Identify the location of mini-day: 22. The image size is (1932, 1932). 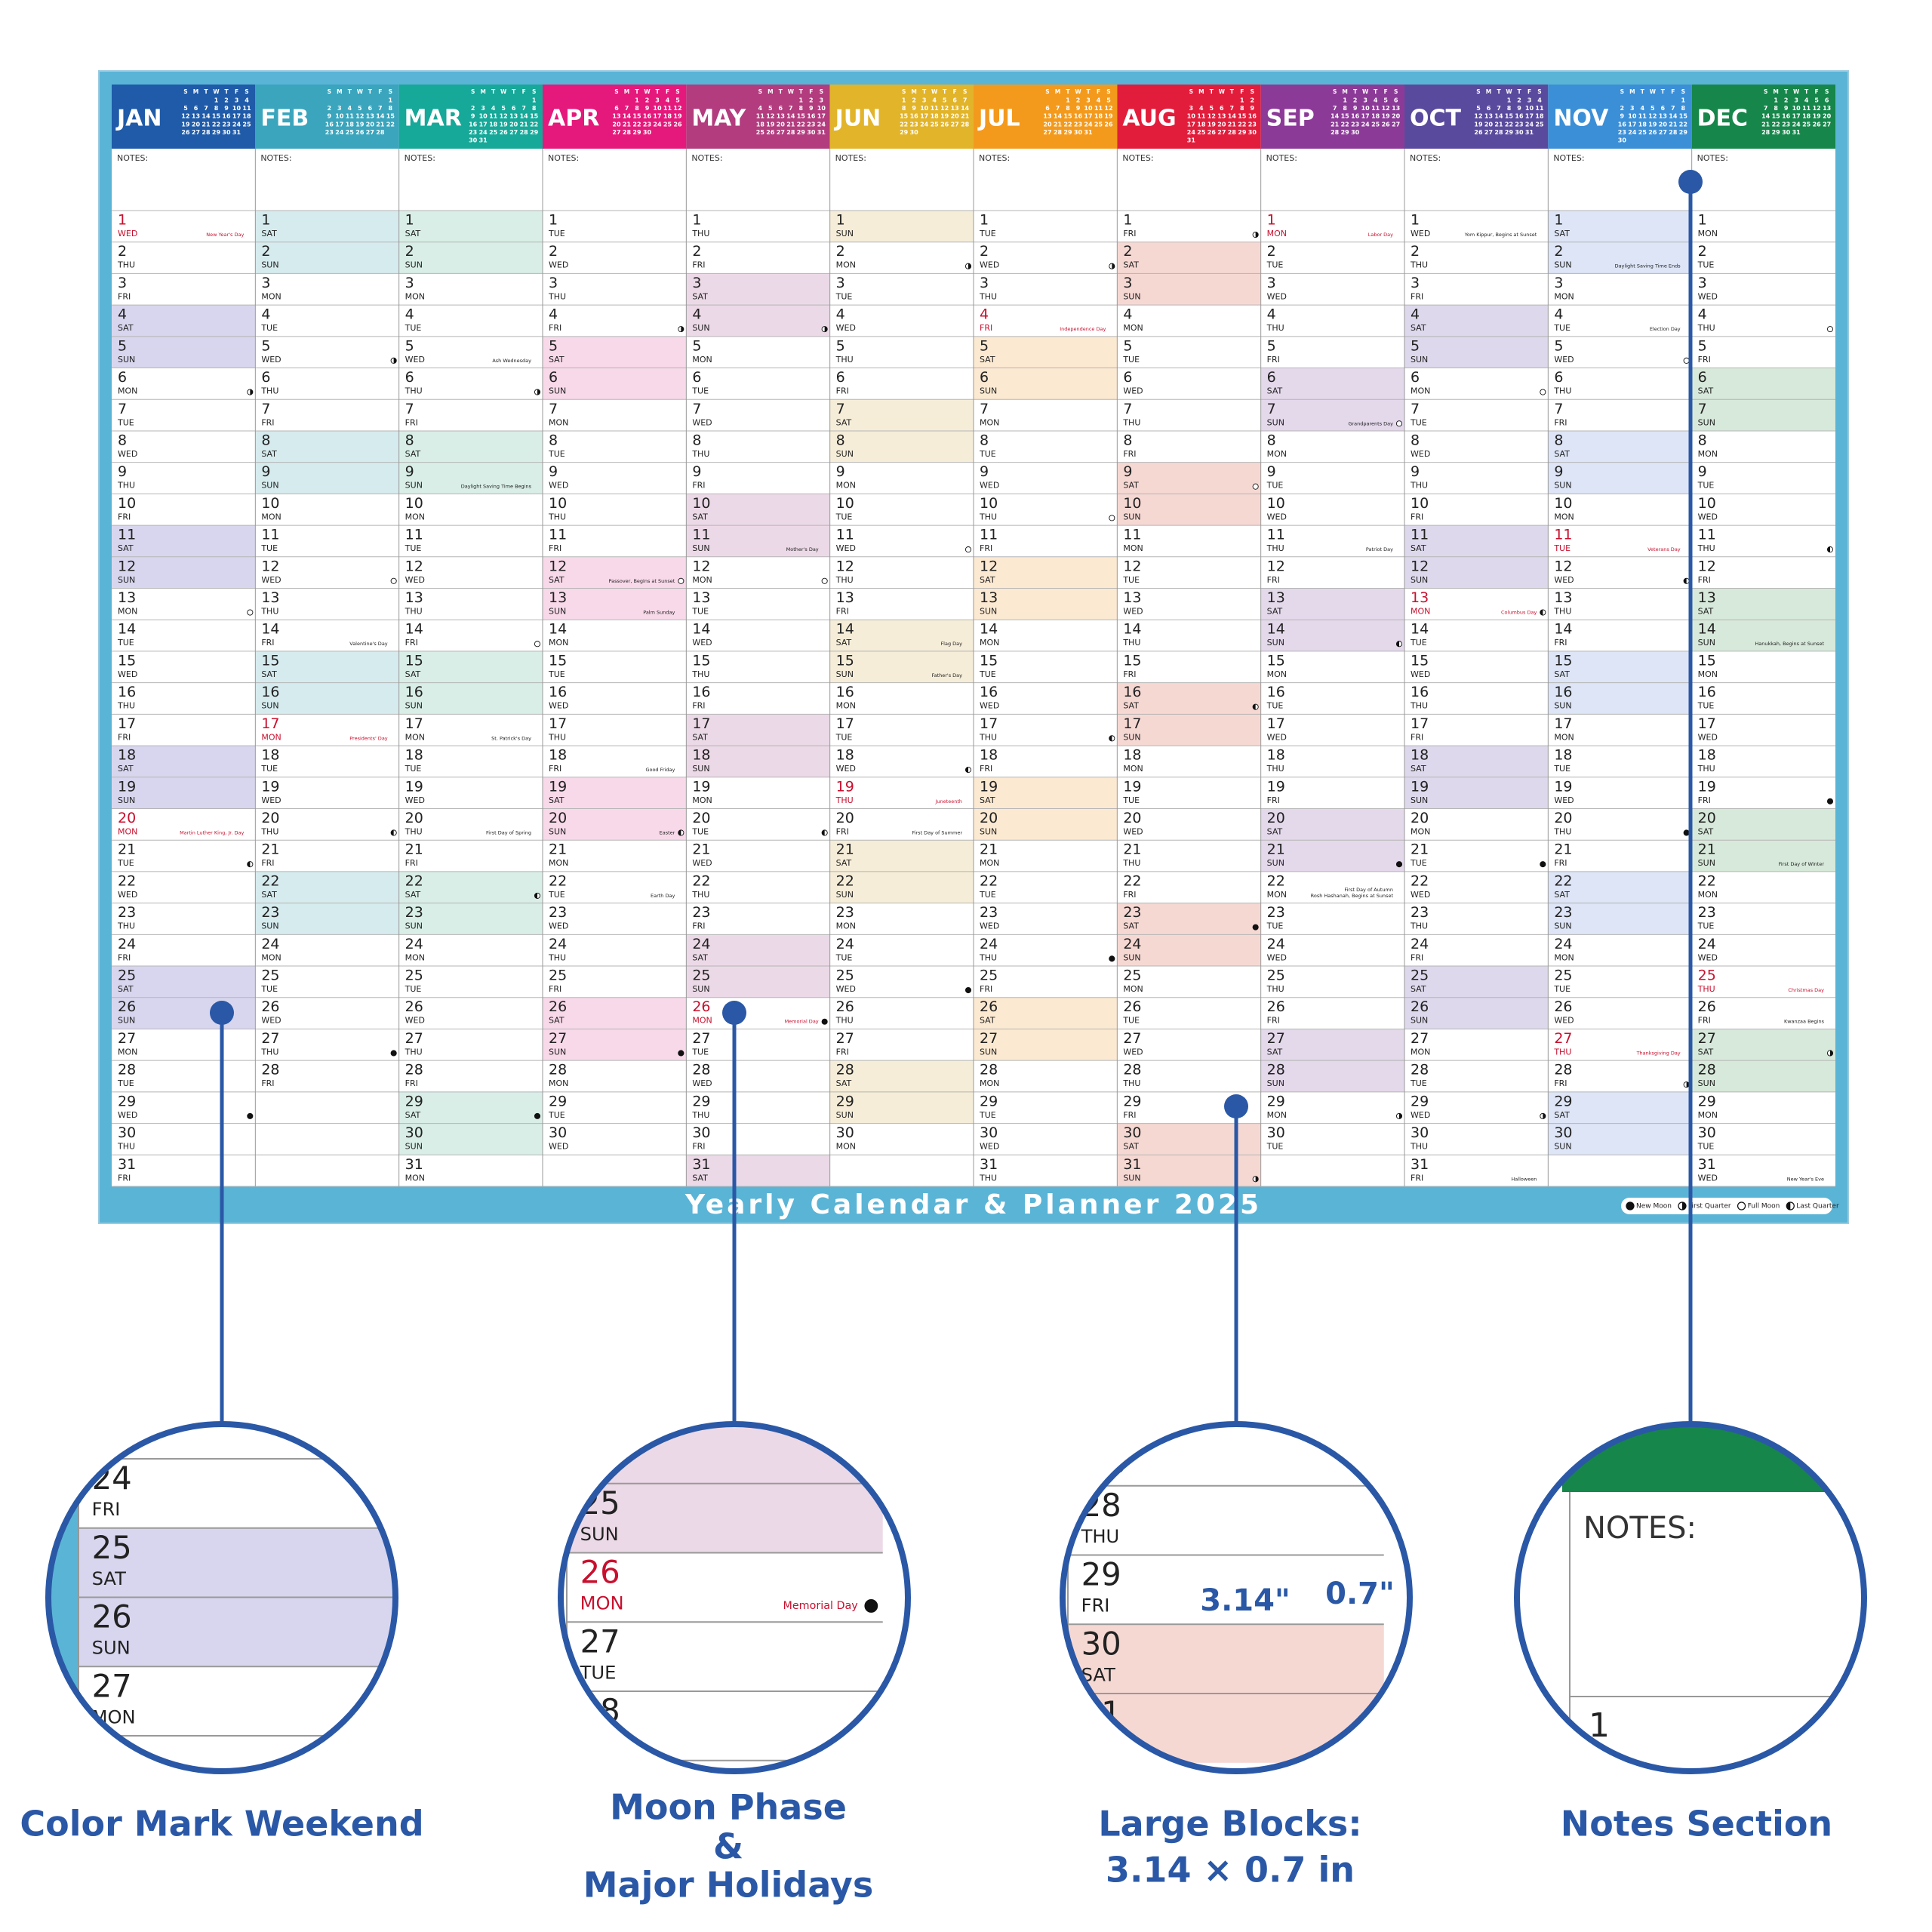
(801, 124).